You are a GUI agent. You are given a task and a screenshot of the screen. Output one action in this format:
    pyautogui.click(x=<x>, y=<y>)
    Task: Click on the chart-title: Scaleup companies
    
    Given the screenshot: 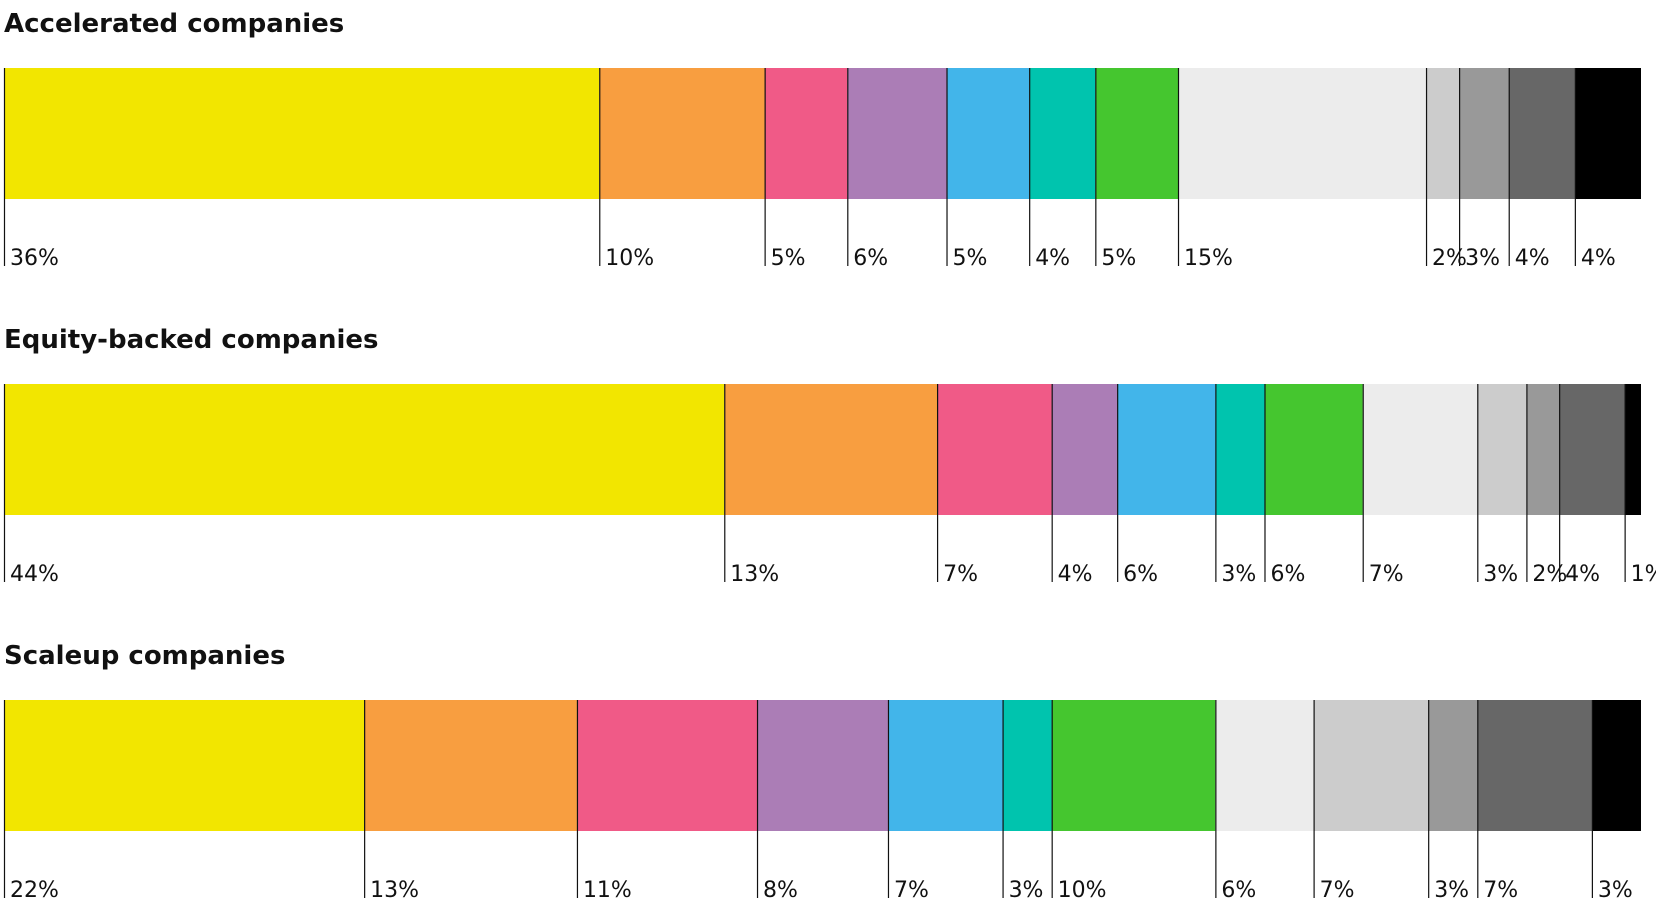 What is the action you would take?
    pyautogui.click(x=144, y=656)
    